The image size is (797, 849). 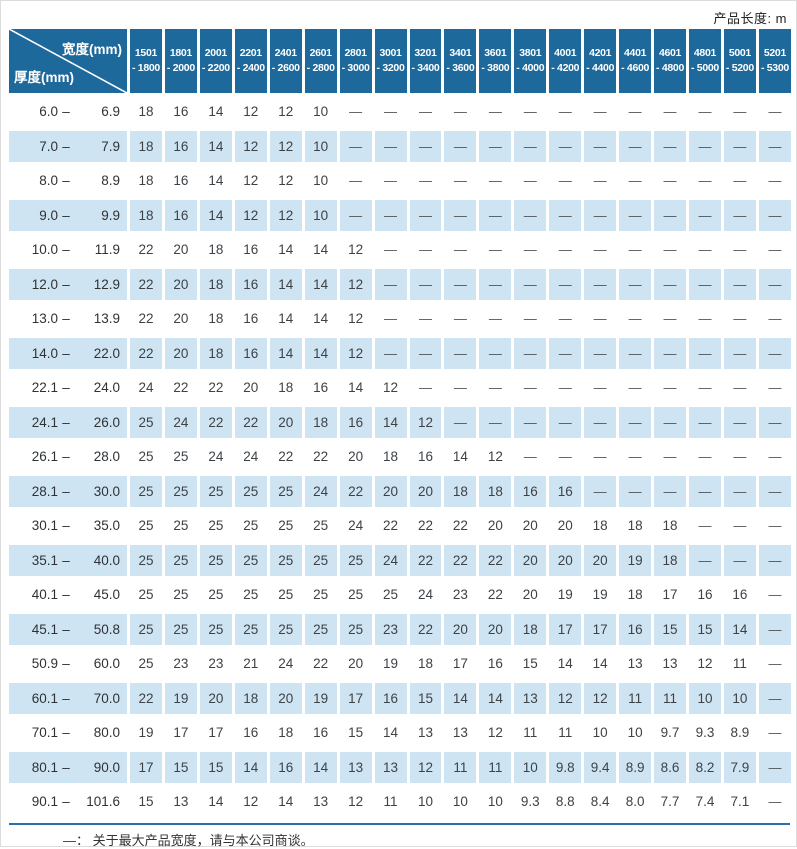 What do you see at coordinates (68, 250) in the screenshot?
I see `row-header: 10.0–11.9` at bounding box center [68, 250].